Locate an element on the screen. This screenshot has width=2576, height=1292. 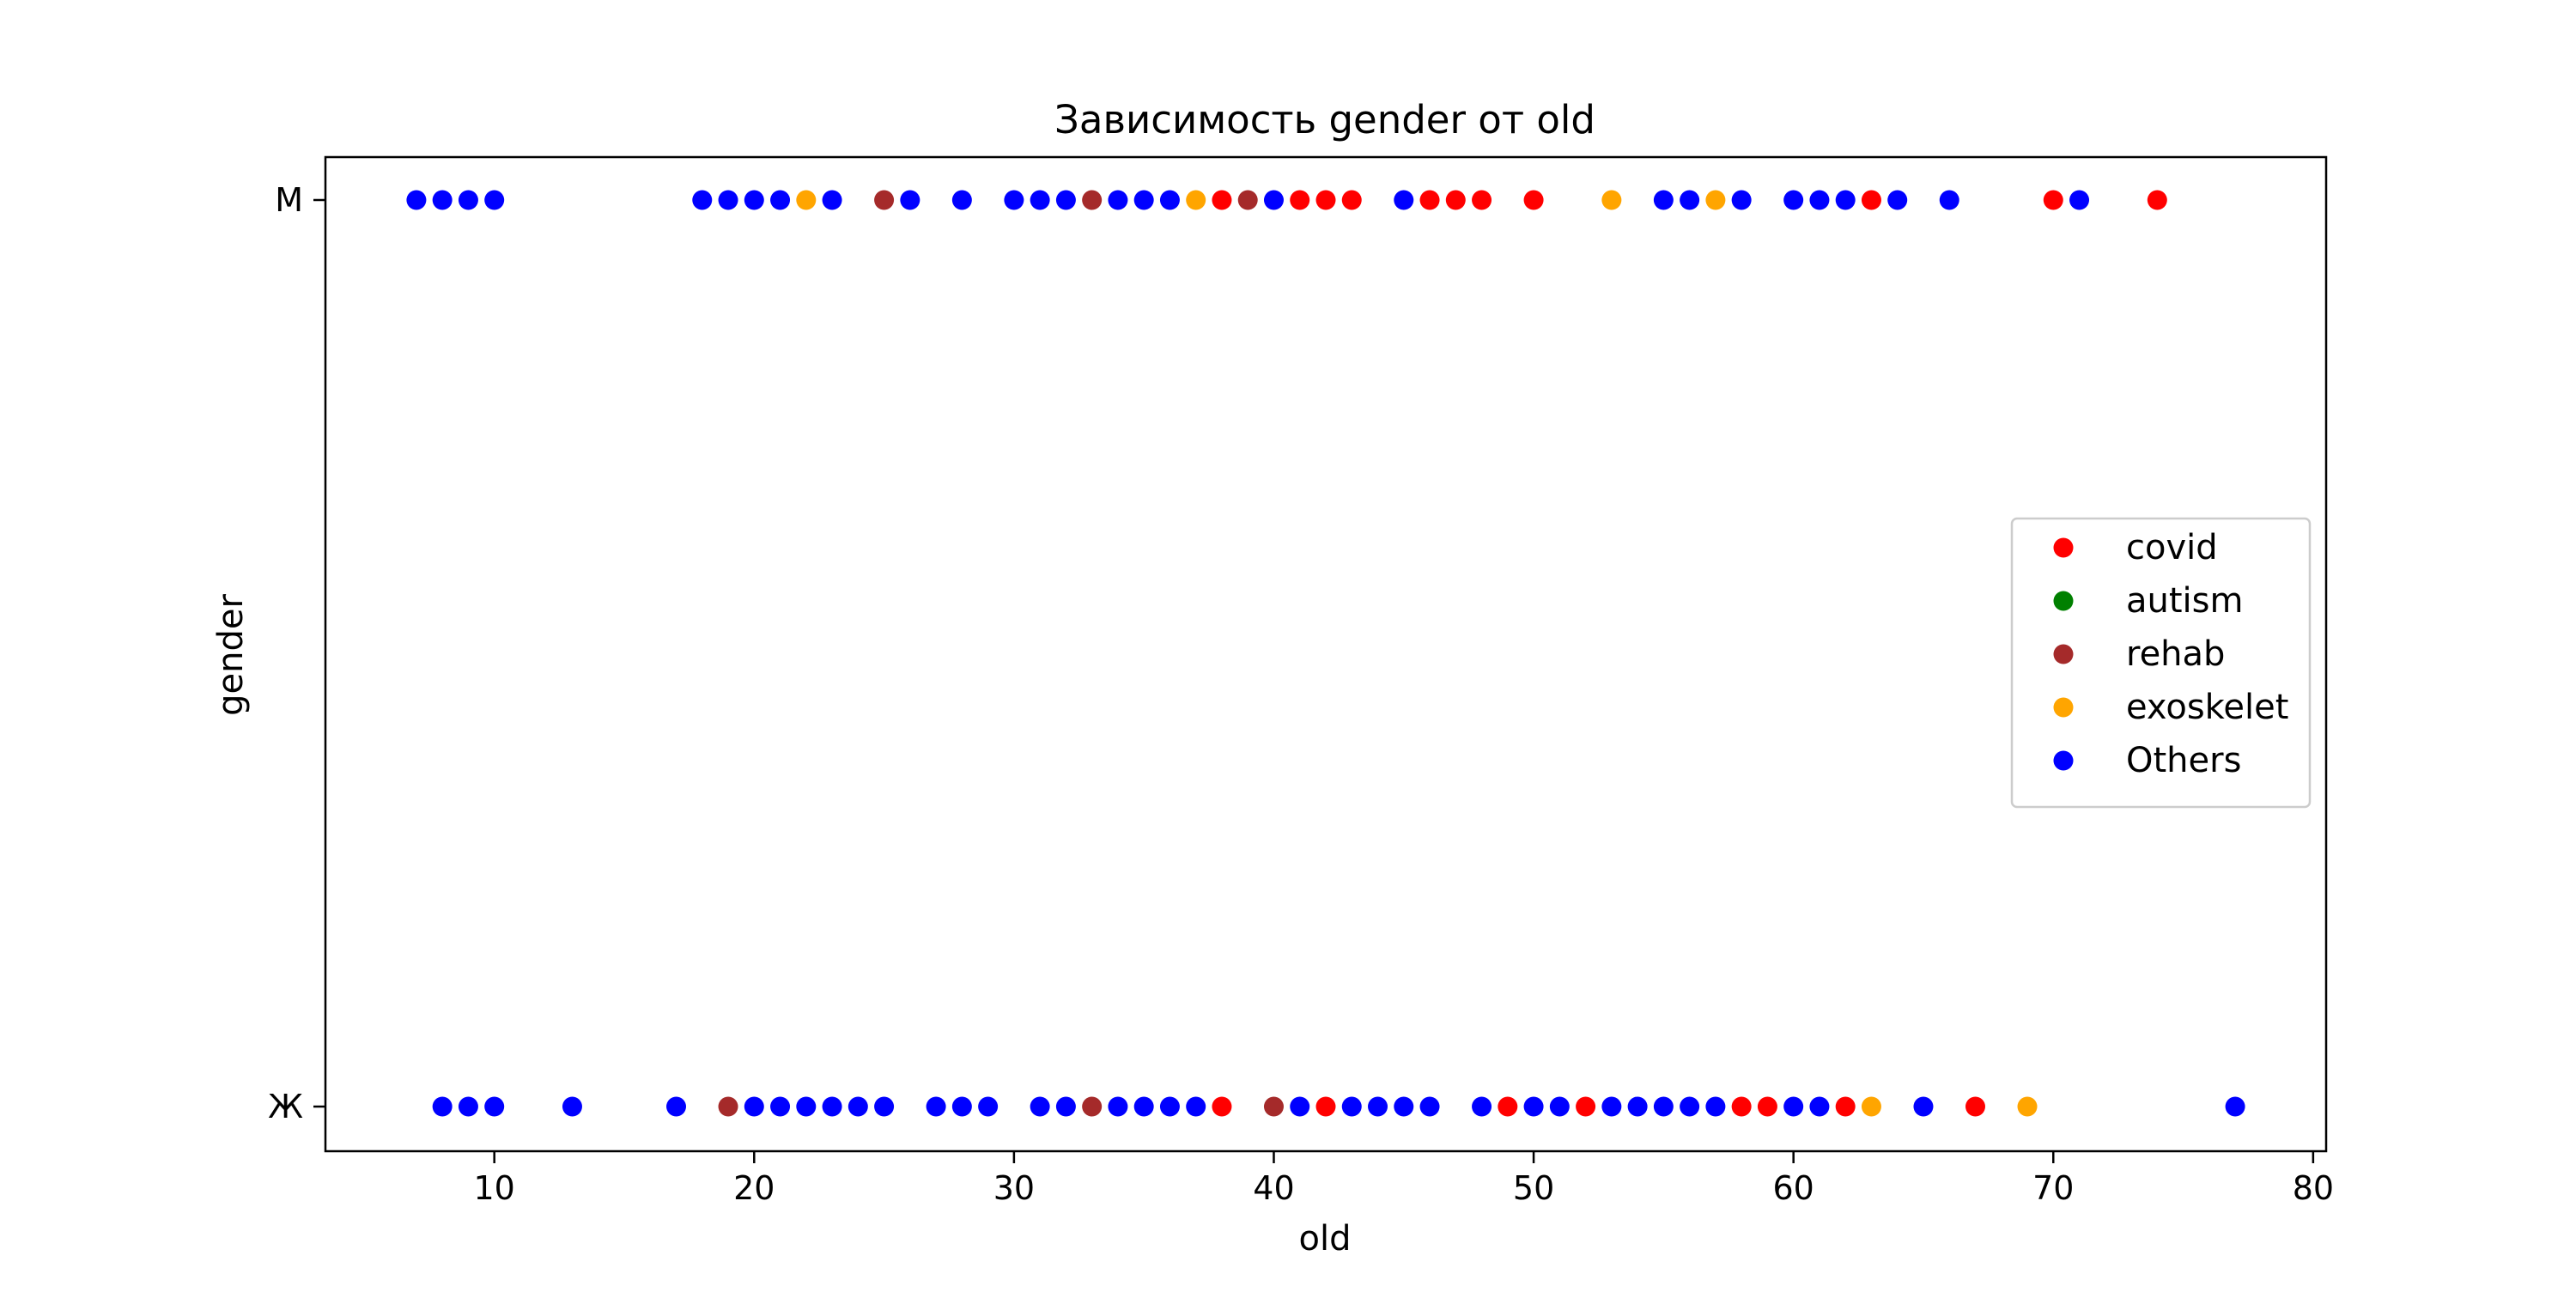
y-tick-label: М is located at coordinates (289, 200).